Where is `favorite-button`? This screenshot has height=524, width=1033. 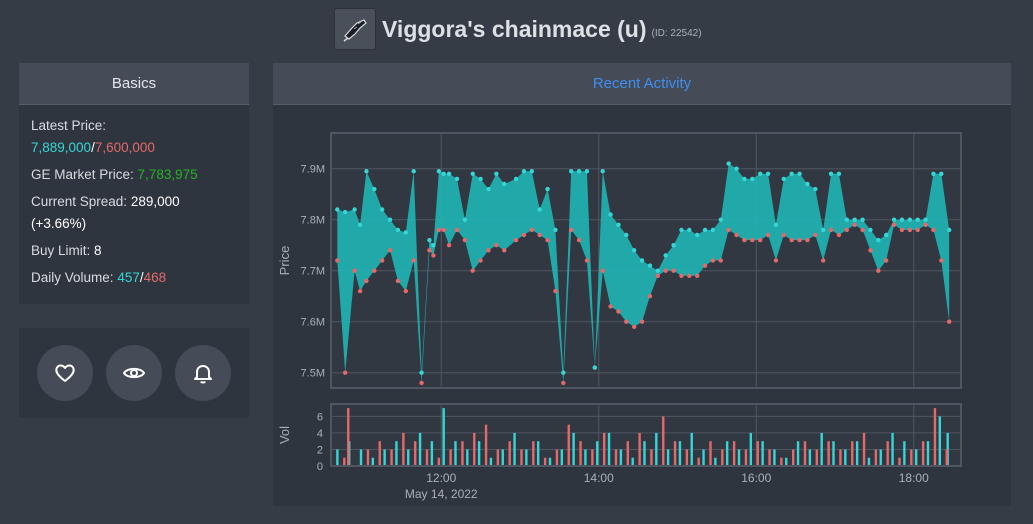
favorite-button is located at coordinates (65, 373).